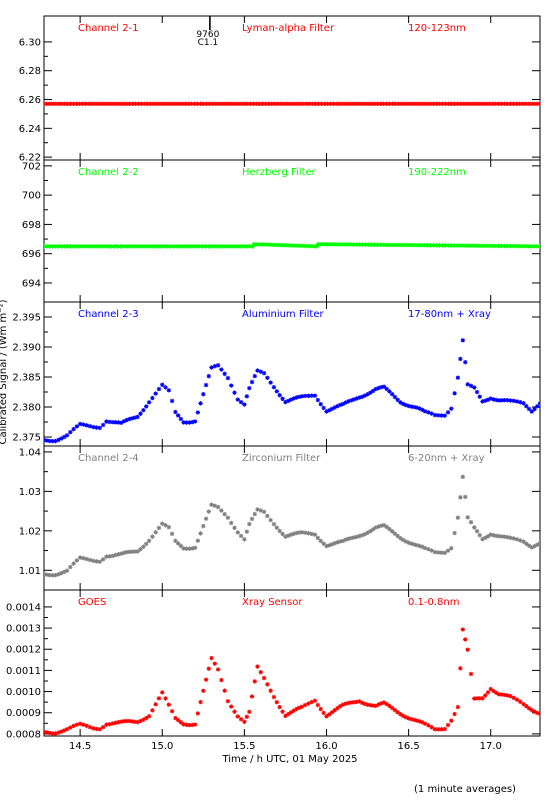  Describe the element at coordinates (491, 746) in the screenshot. I see `x-tick-label: 17.0` at that location.